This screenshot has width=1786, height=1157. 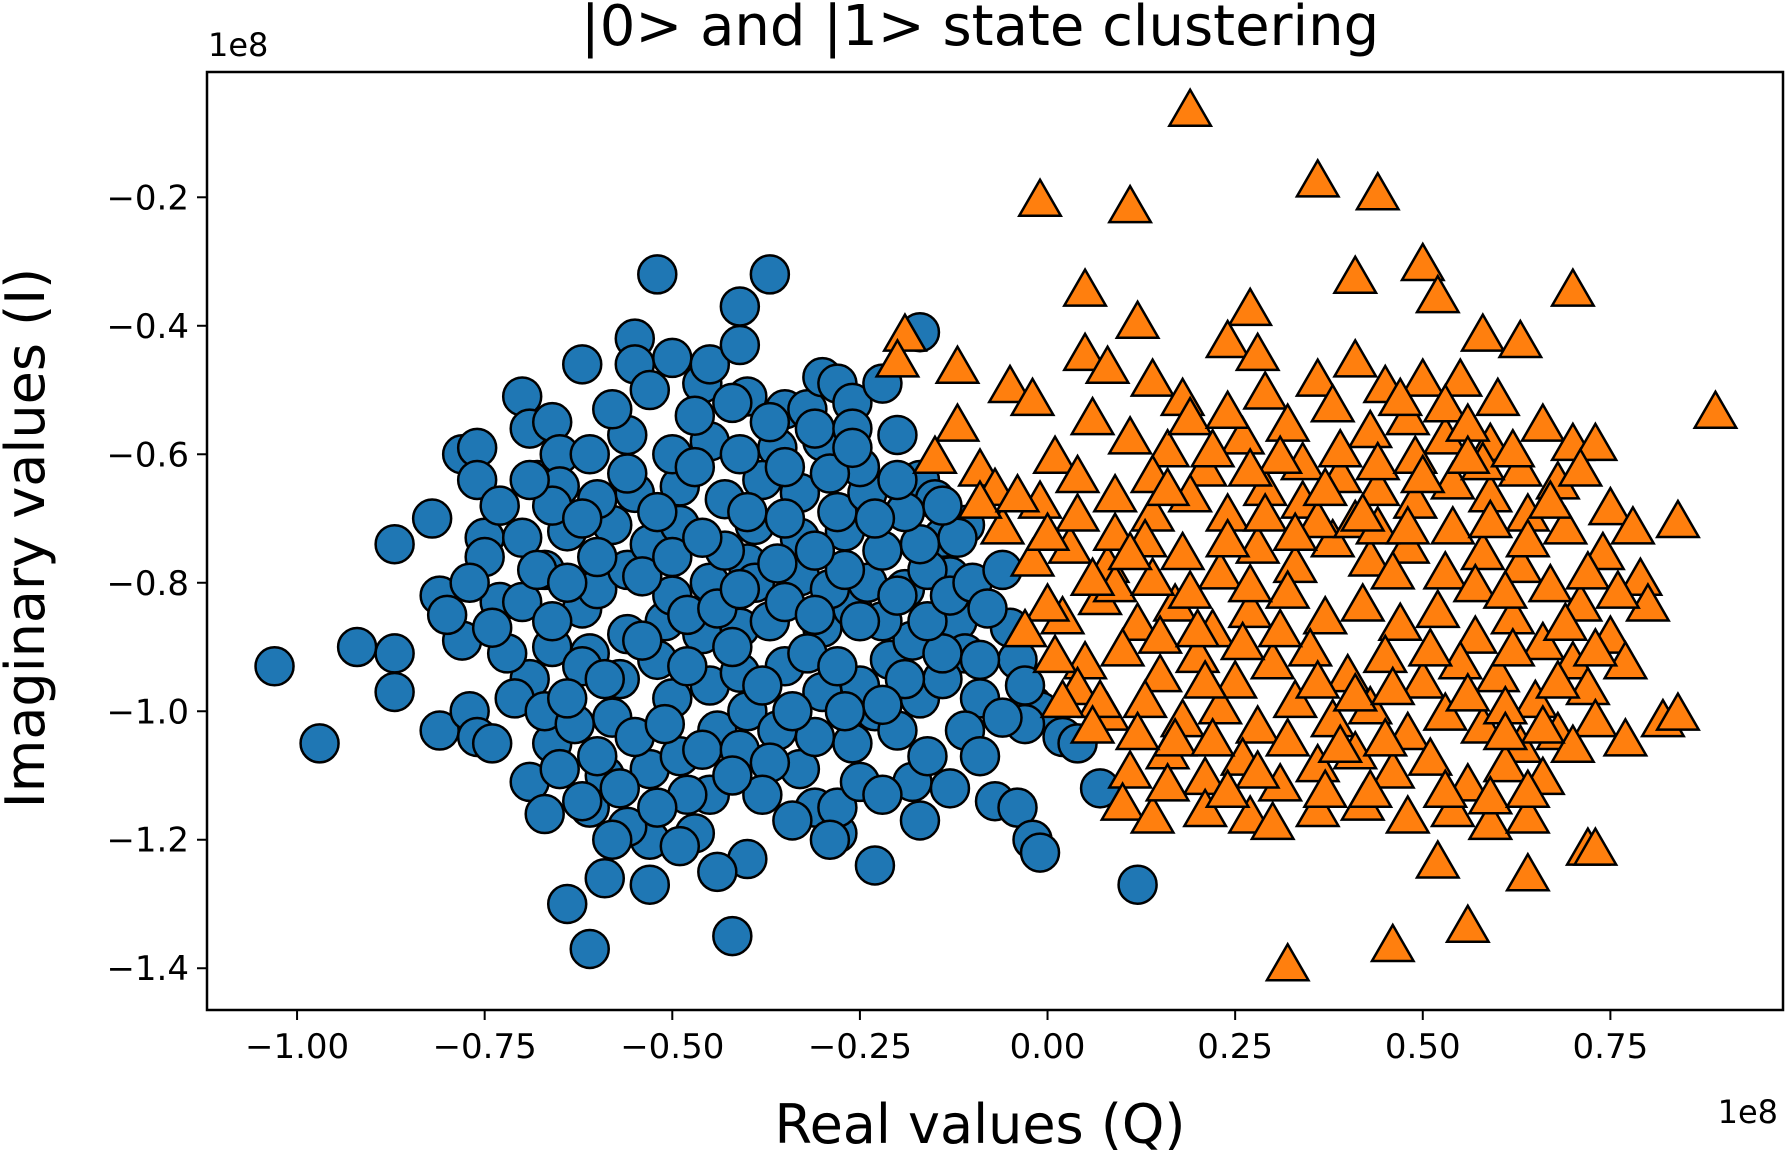 What do you see at coordinates (28, 538) in the screenshot?
I see `y-axis-label: Imaginary values (I)` at bounding box center [28, 538].